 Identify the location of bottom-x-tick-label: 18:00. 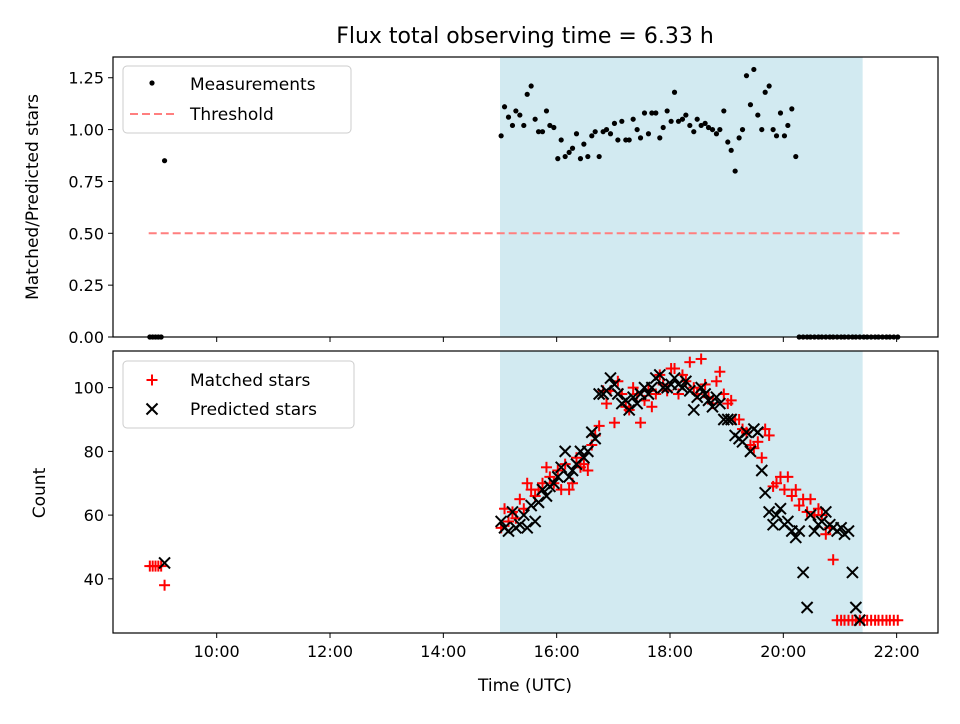
(670, 651).